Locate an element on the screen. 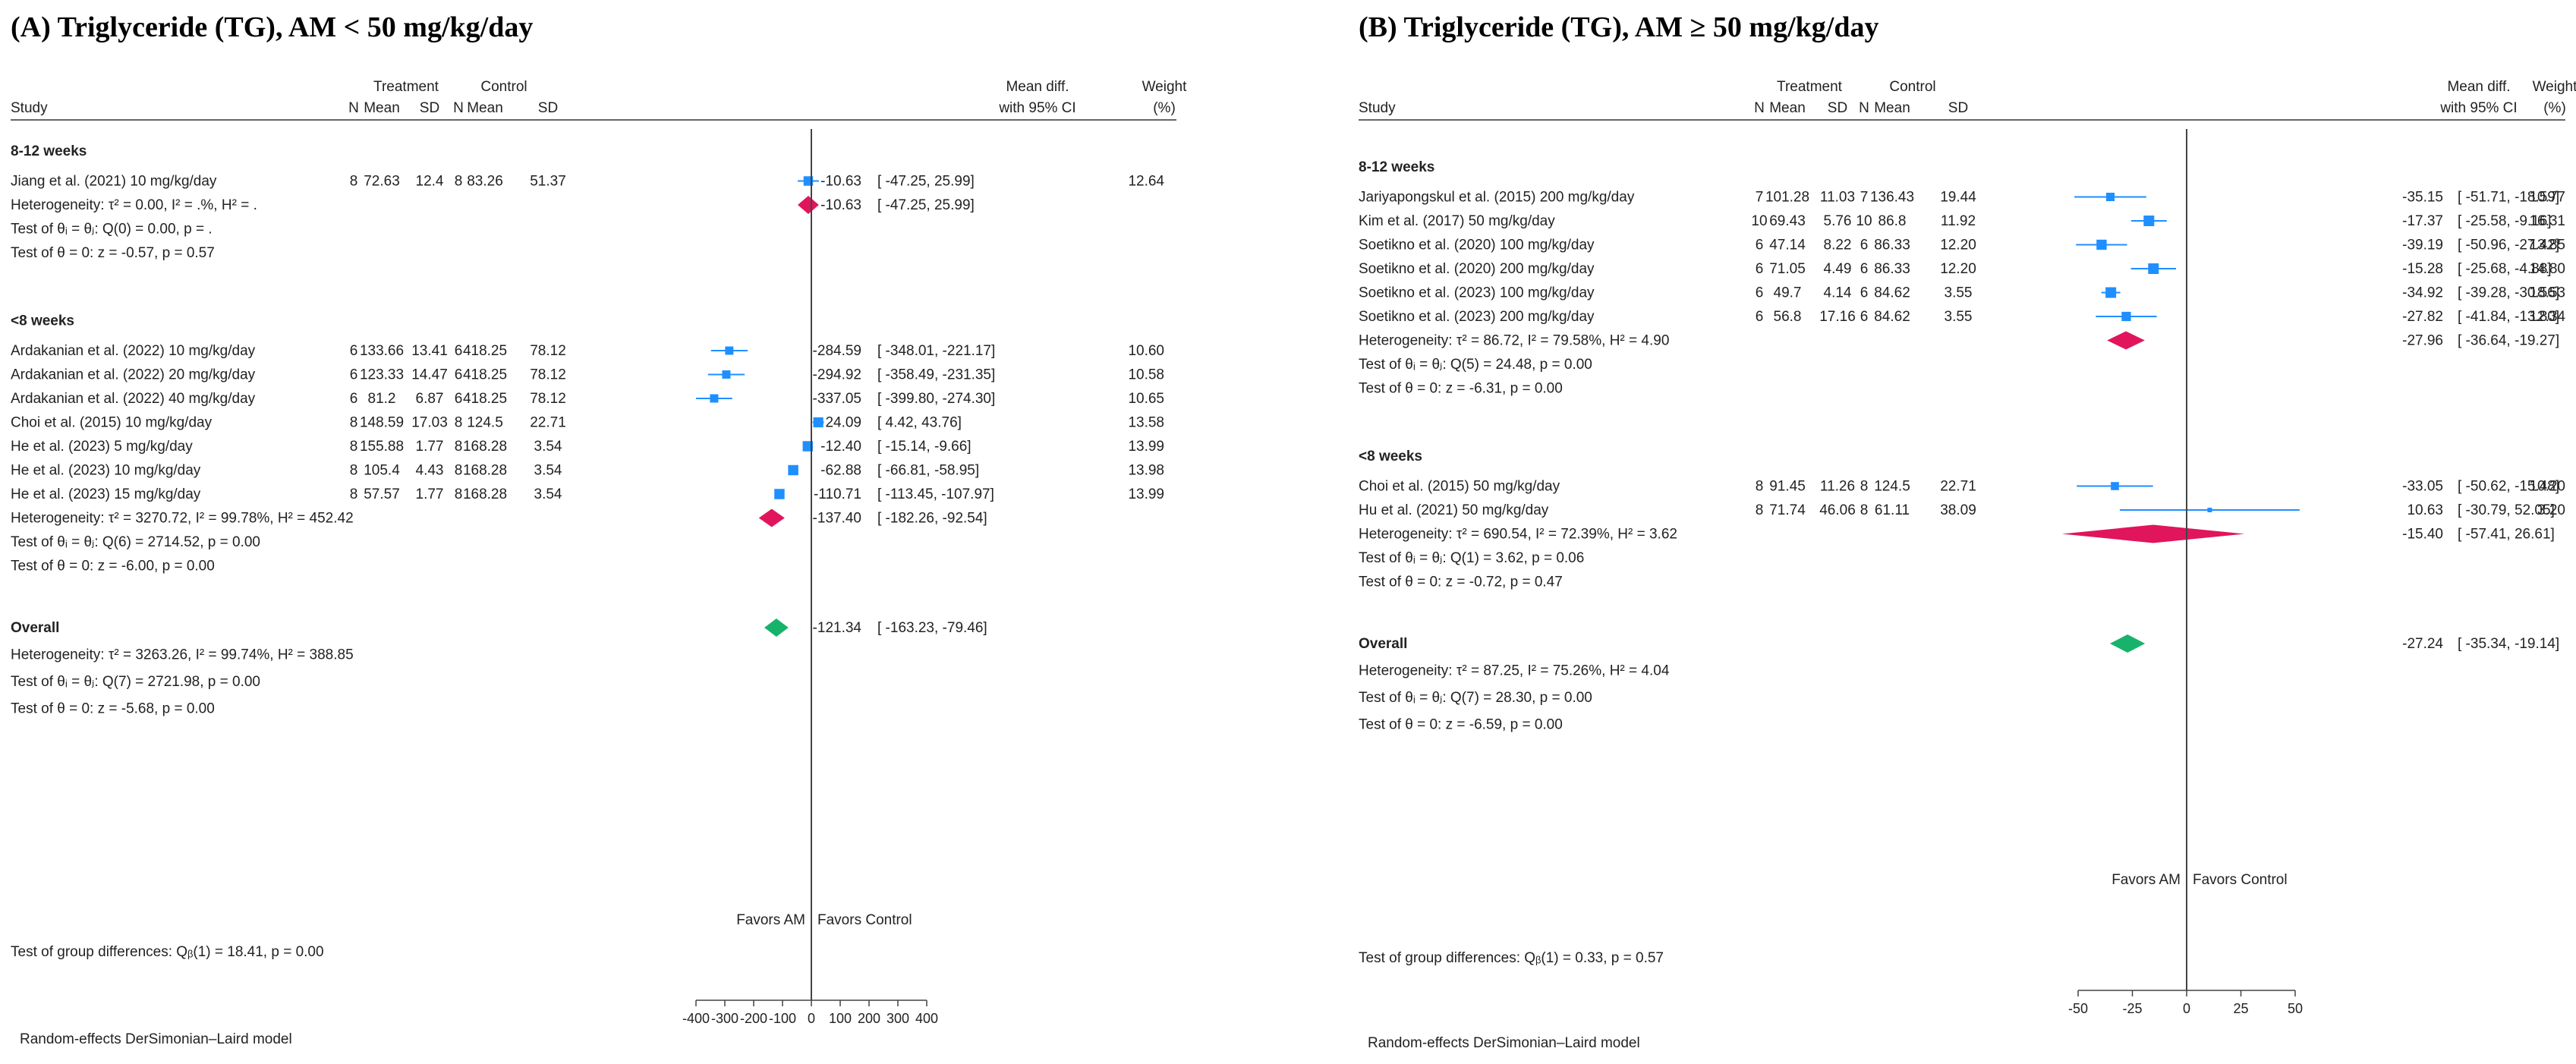  study-mean-treatment: 133.66 is located at coordinates (382, 351).